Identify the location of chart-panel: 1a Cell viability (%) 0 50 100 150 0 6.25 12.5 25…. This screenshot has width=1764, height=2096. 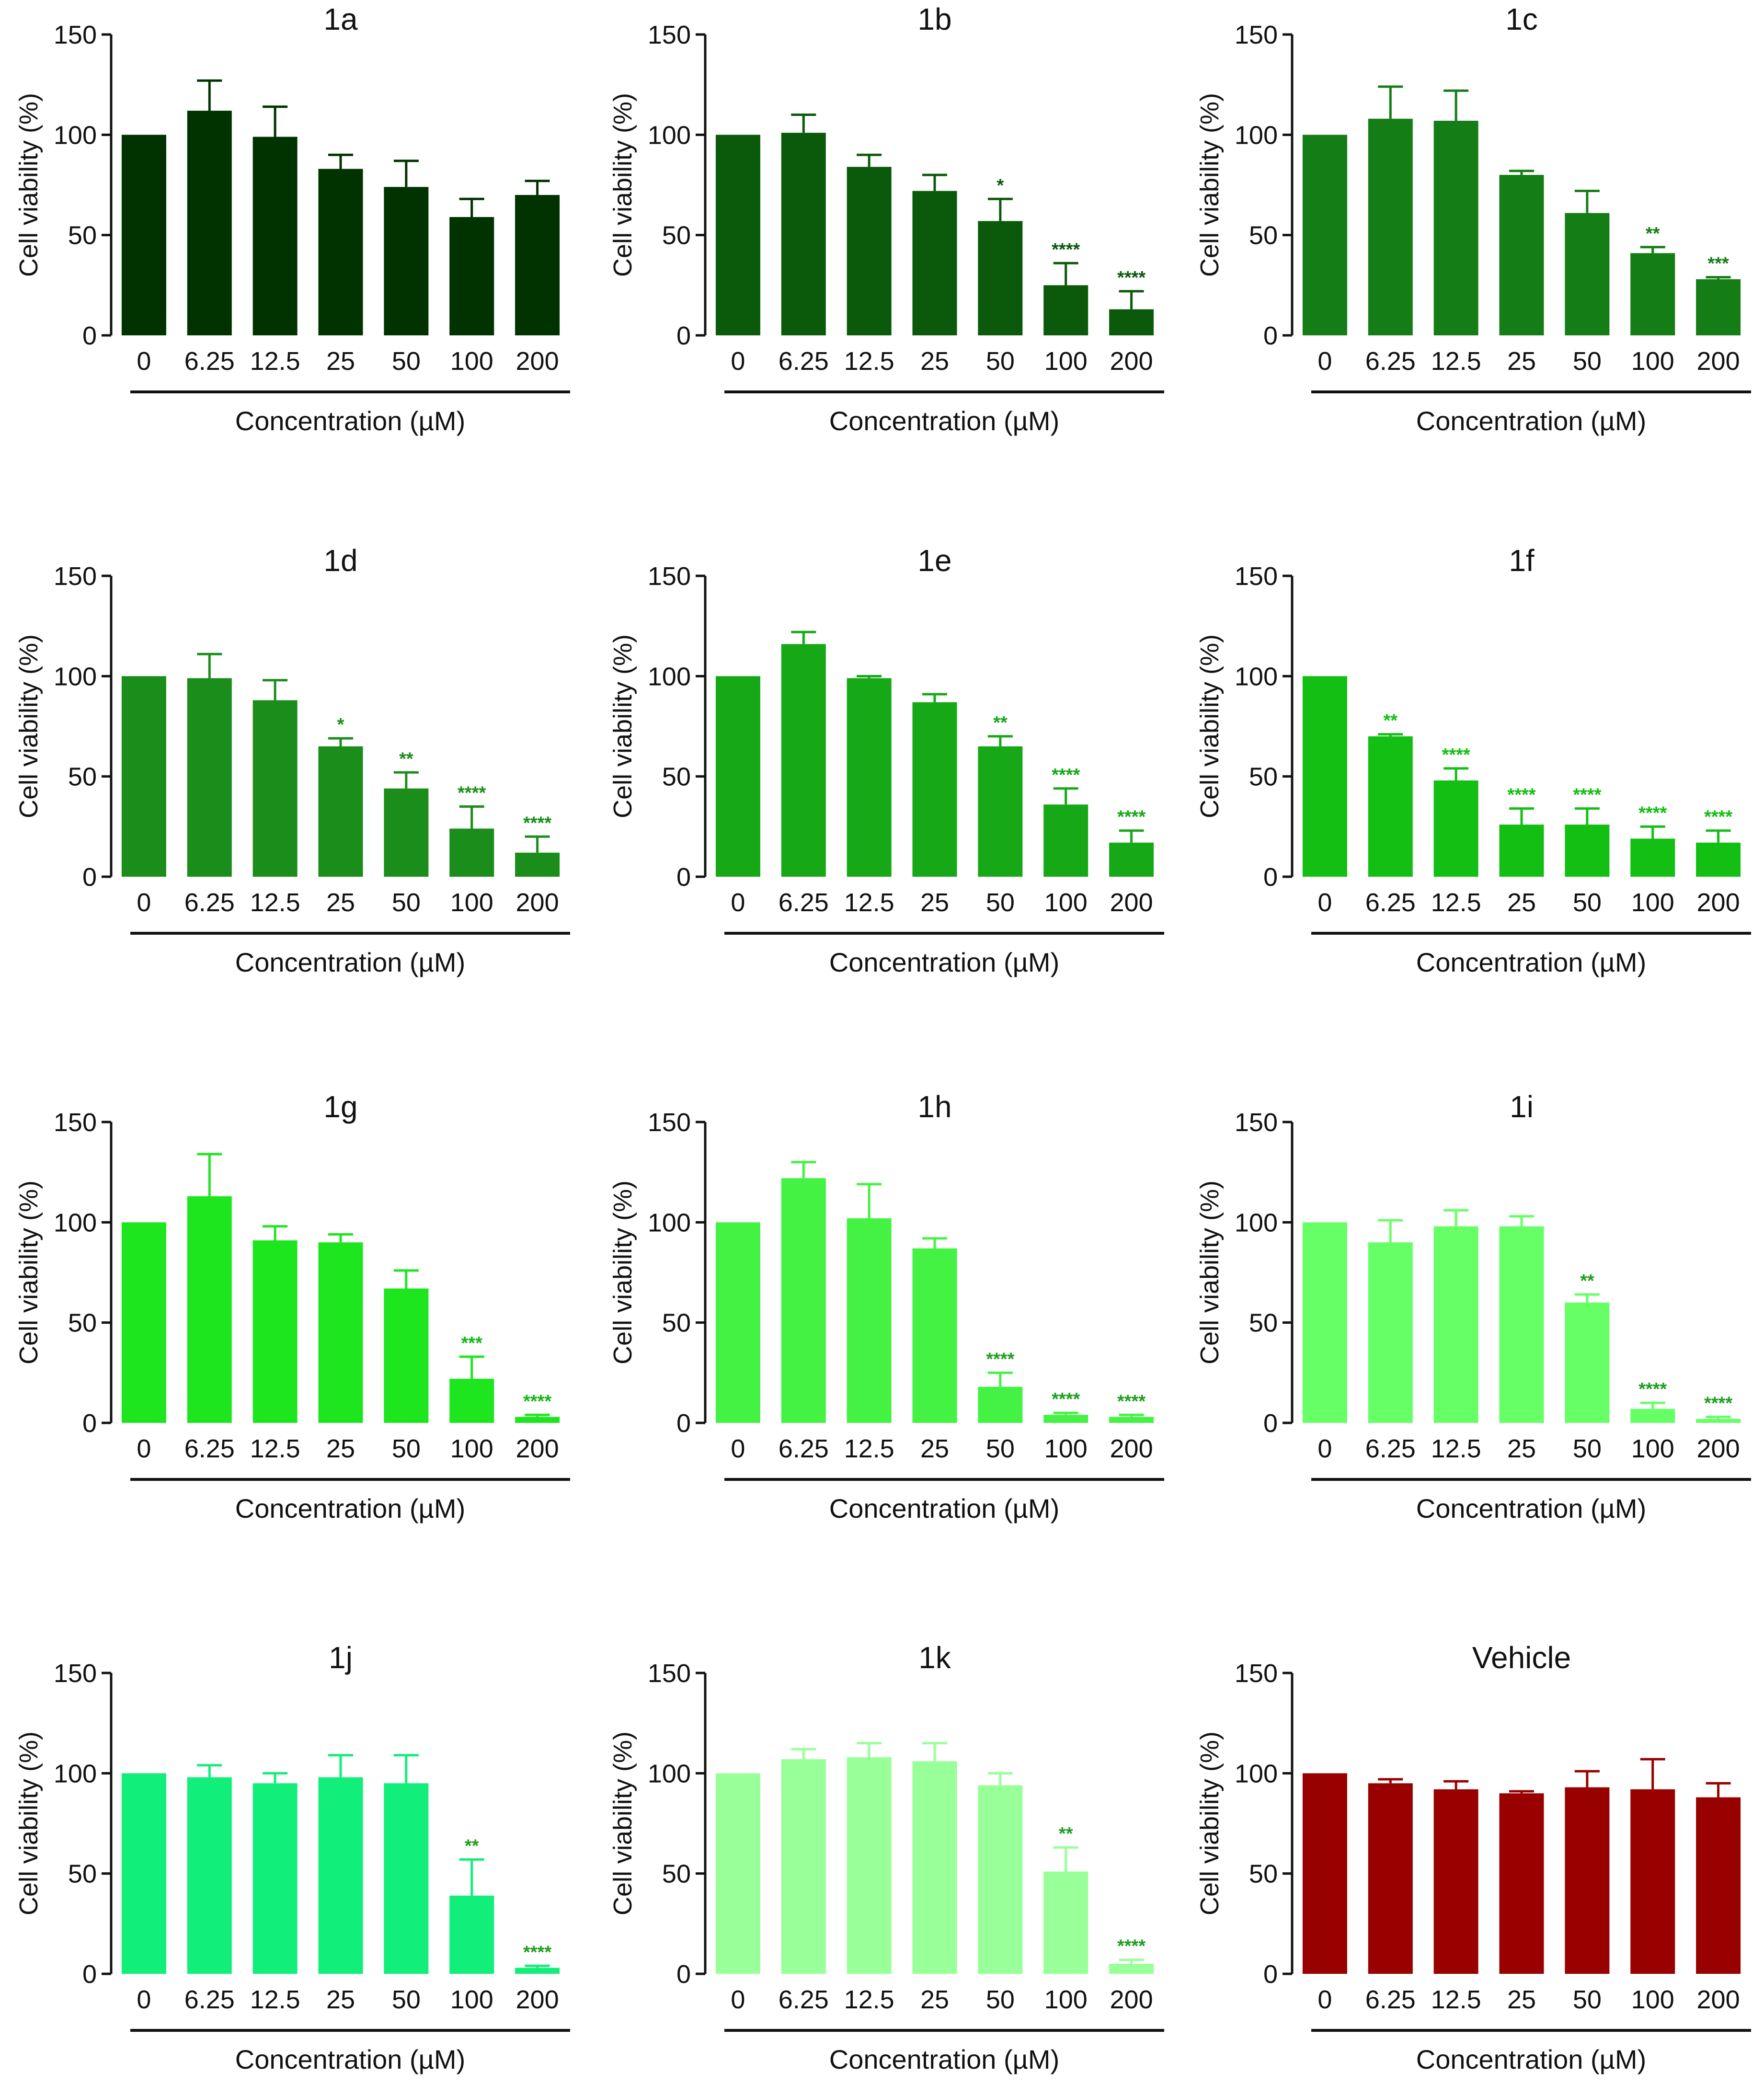
(292, 219).